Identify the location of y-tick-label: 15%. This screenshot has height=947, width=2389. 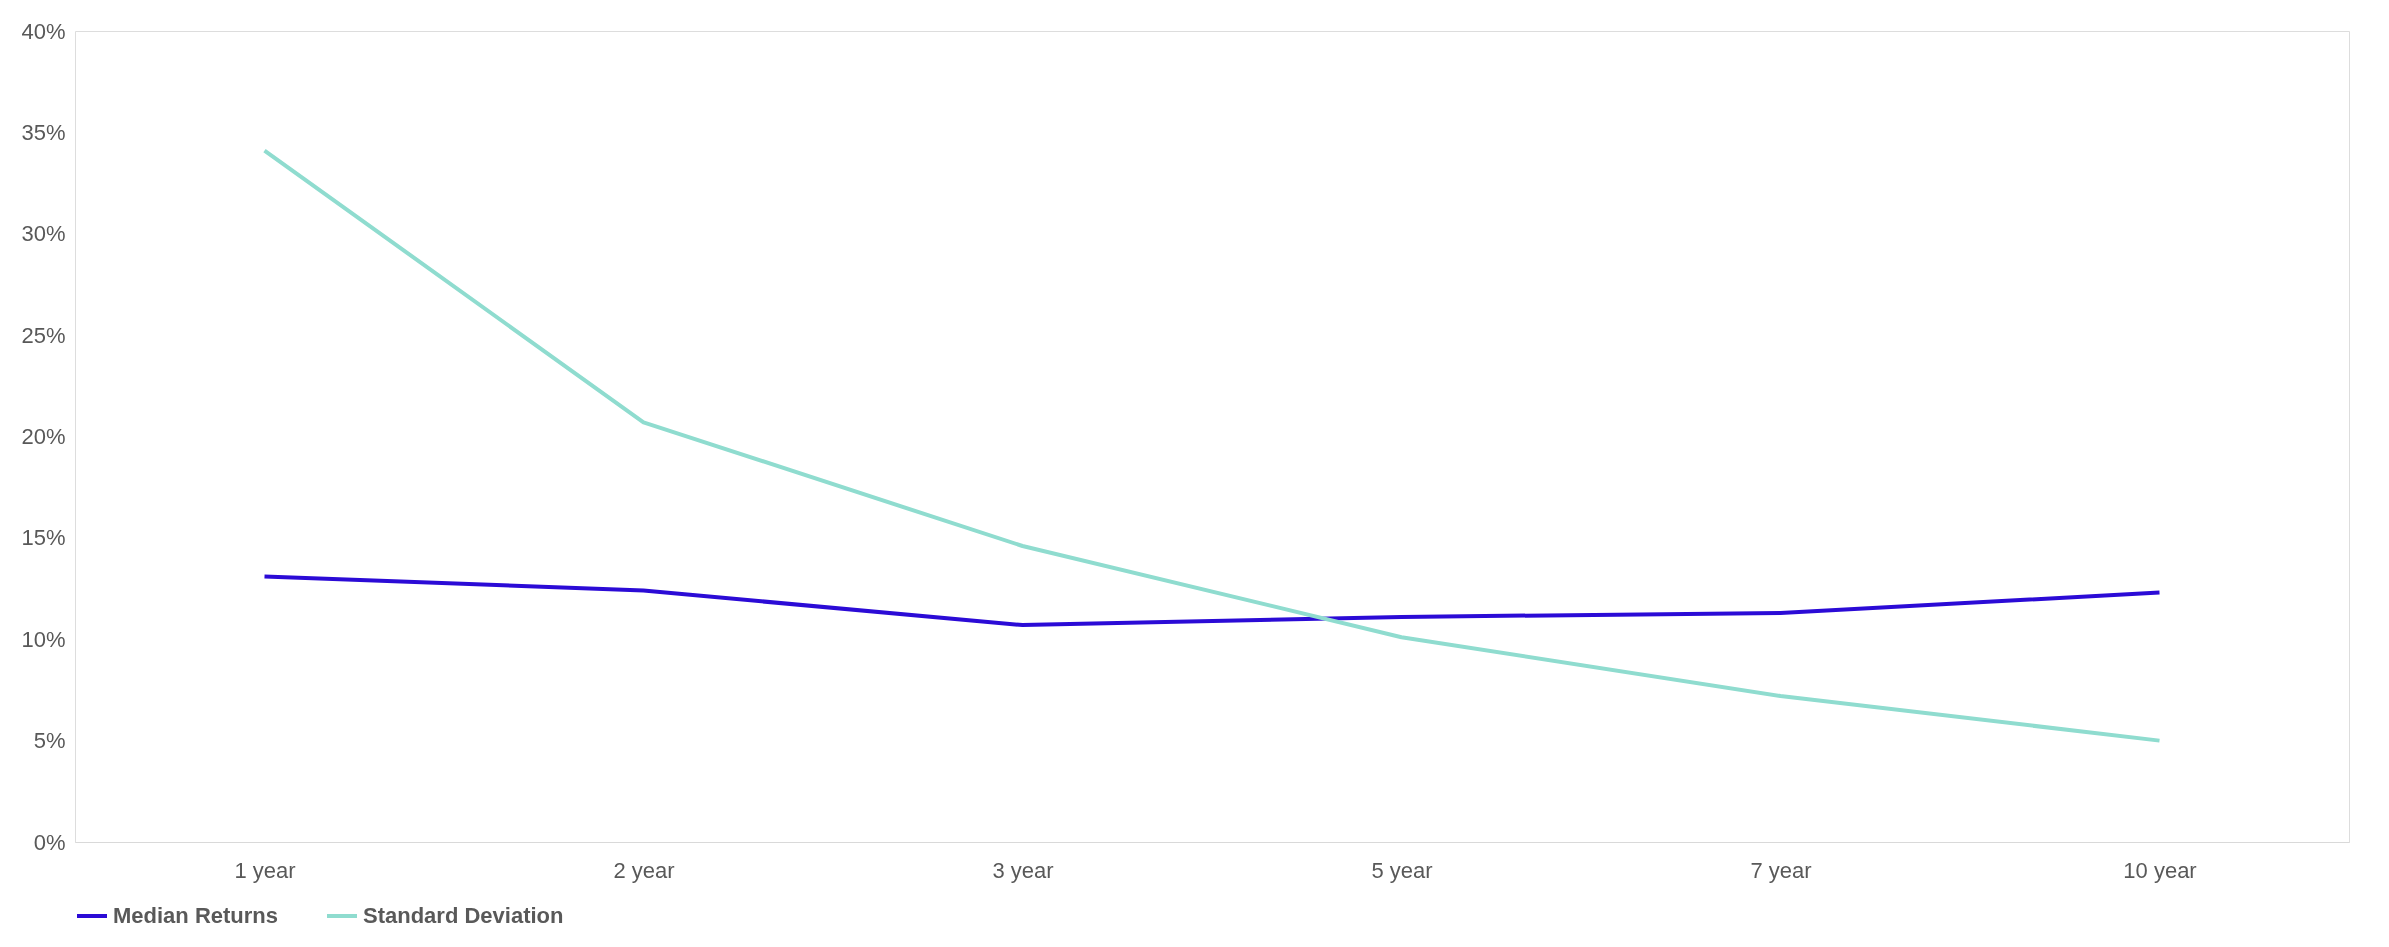
(43, 538).